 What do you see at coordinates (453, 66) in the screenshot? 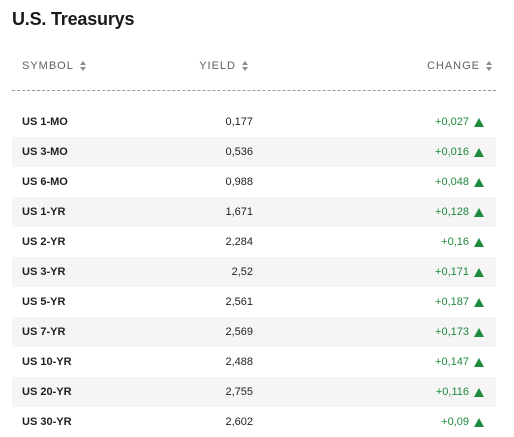
I see `change-column-label: CHANGE` at bounding box center [453, 66].